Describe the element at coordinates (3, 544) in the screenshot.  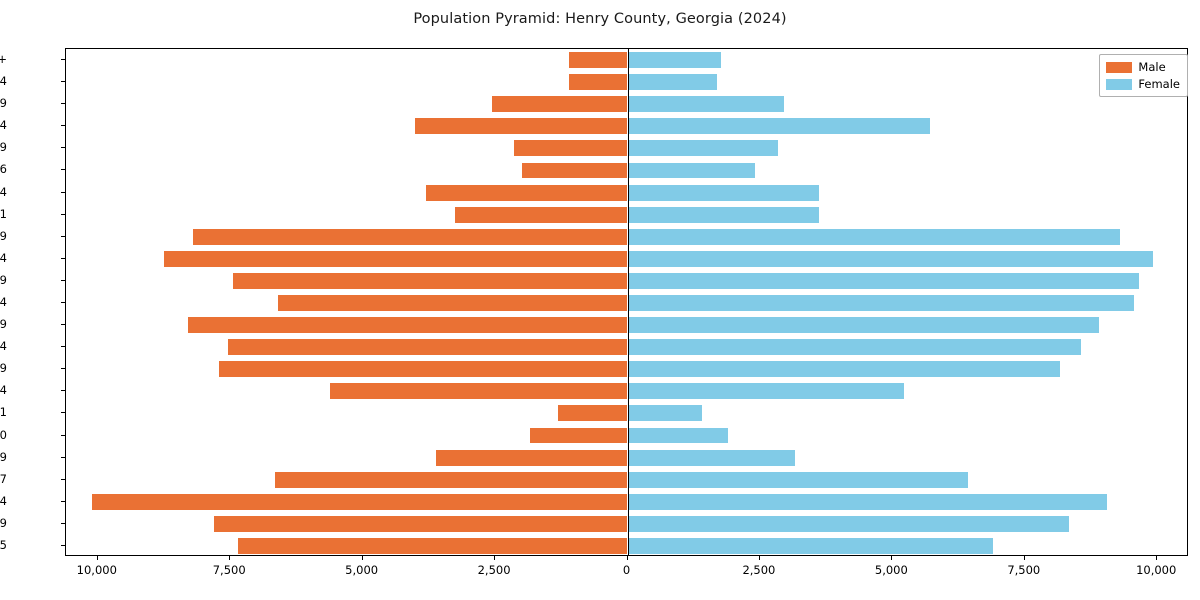
I see `y-axis-tick-label: Under 5` at that location.